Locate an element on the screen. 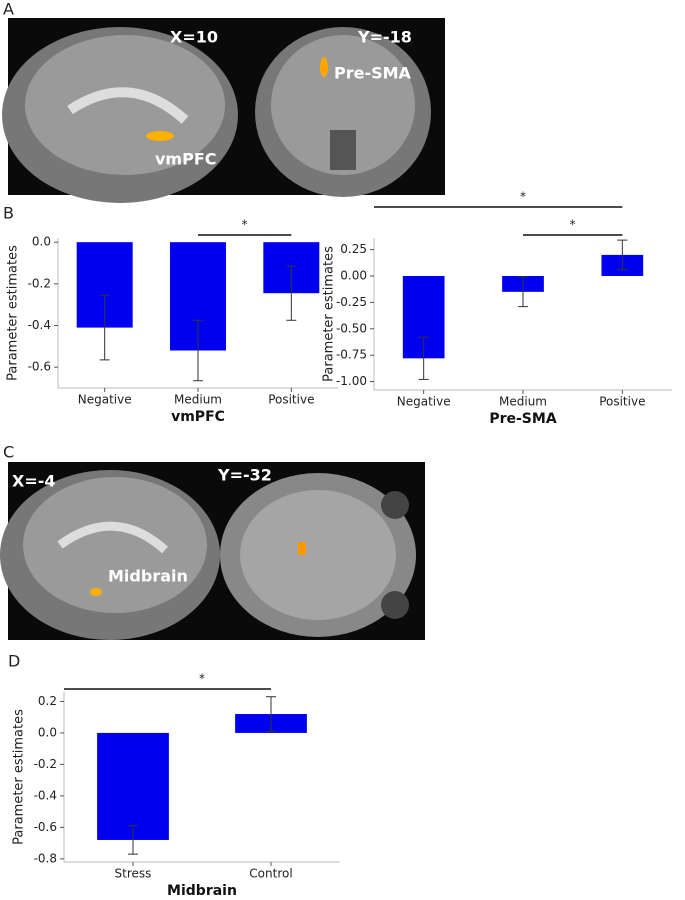 This screenshot has width=685, height=900. x-tick-label: Stress is located at coordinates (133, 874).